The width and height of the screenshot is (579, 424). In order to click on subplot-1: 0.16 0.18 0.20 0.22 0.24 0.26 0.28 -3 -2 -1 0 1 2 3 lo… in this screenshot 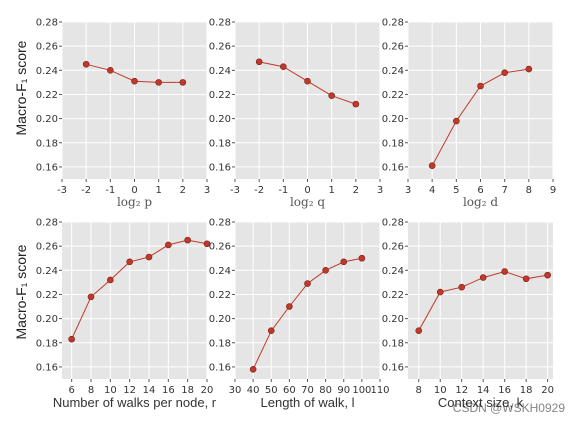, I will do `click(123, 114)`.